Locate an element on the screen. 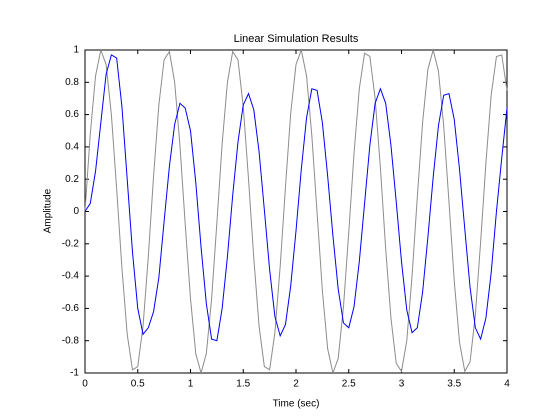 This screenshot has width=560, height=420. y-tick-label: -0.8 is located at coordinates (71, 340).